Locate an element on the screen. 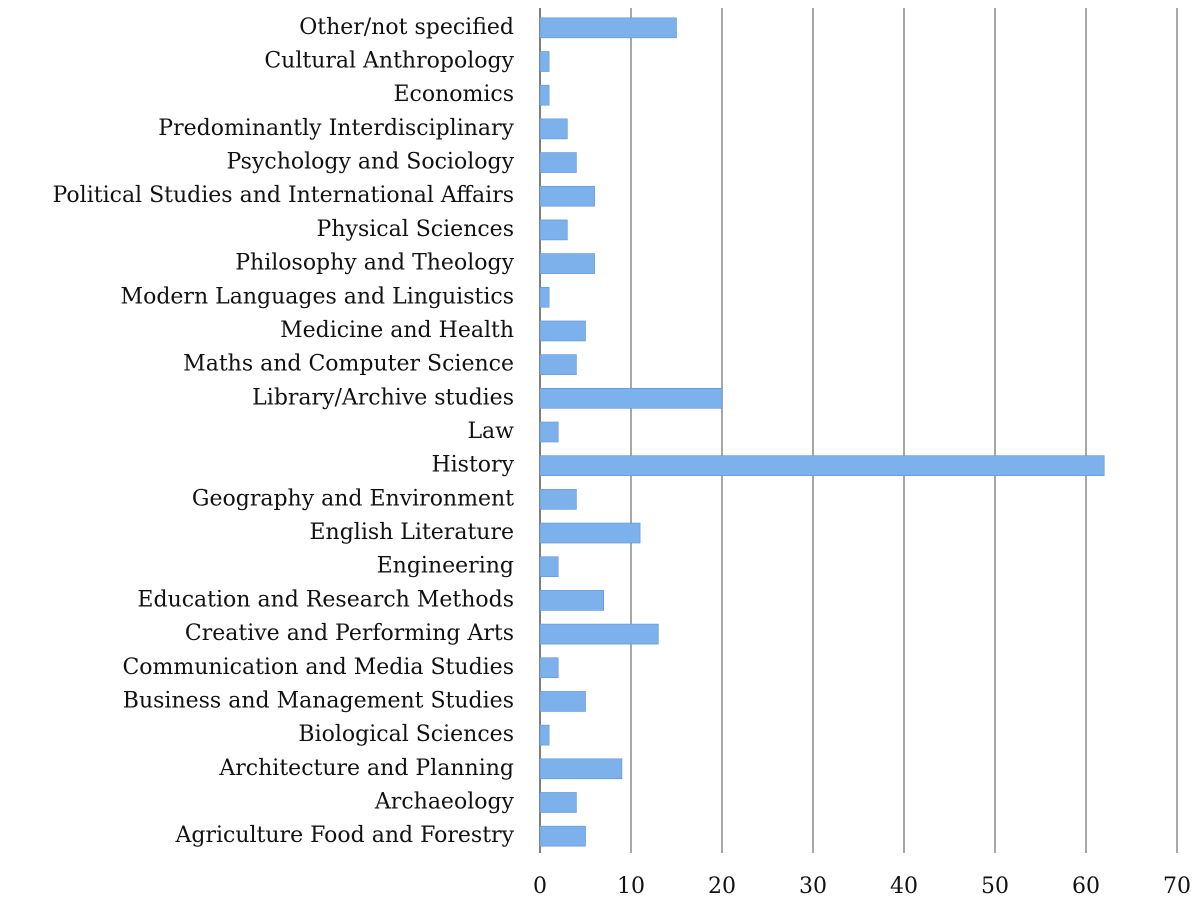 The height and width of the screenshot is (902, 1200). y-tick-label: Architecture and Planning is located at coordinates (366, 768).